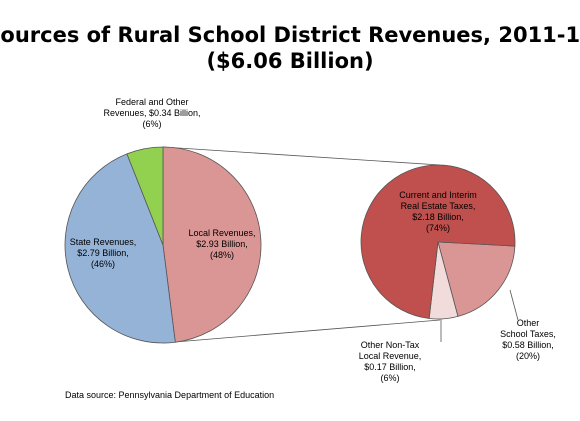  I want to click on slice-label: Revenues, $0.34 Billion,, so click(151, 113).